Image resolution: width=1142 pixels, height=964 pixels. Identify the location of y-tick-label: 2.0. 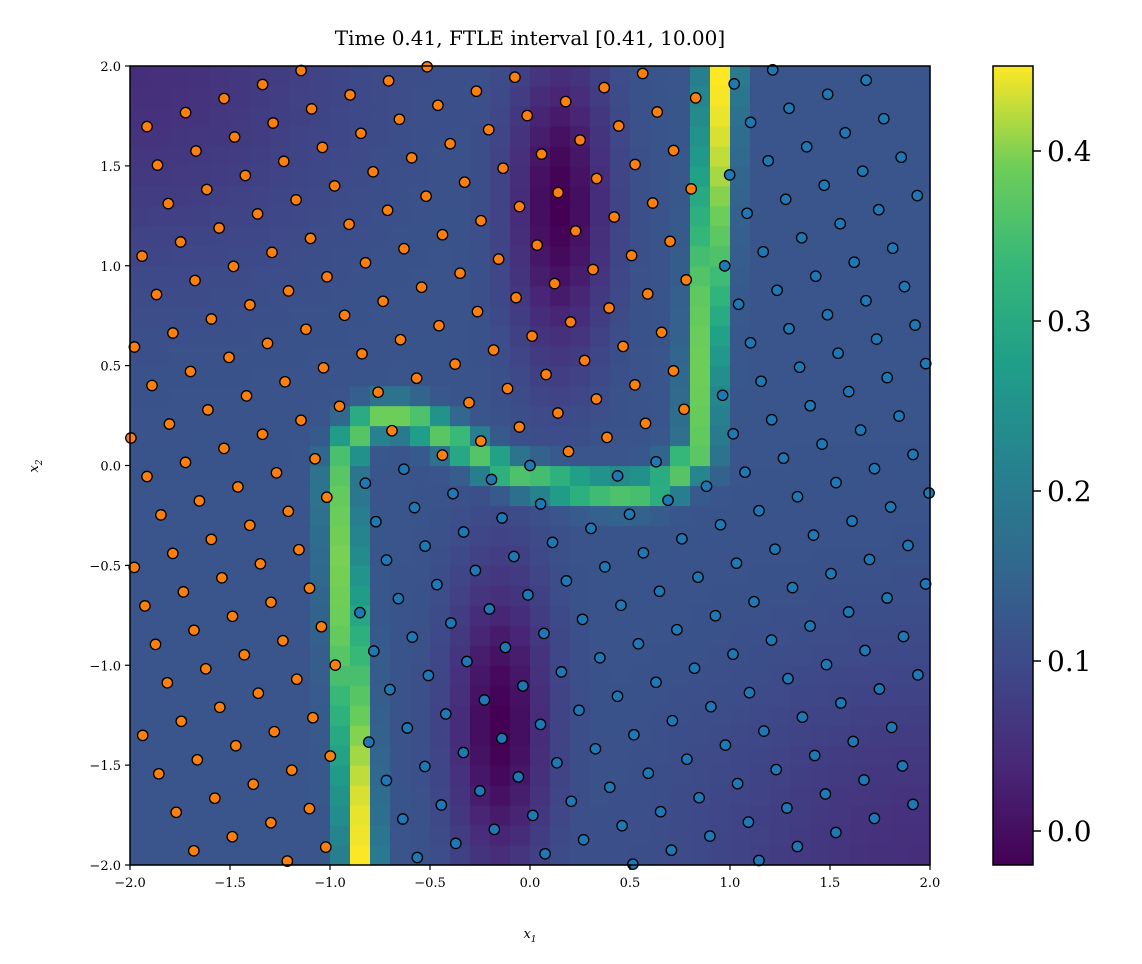
(110, 67).